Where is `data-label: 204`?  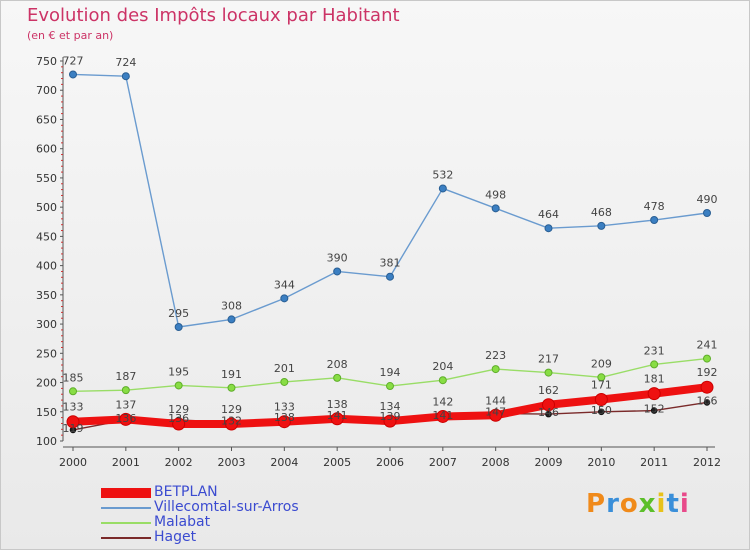
data-label: 204 is located at coordinates (442, 366).